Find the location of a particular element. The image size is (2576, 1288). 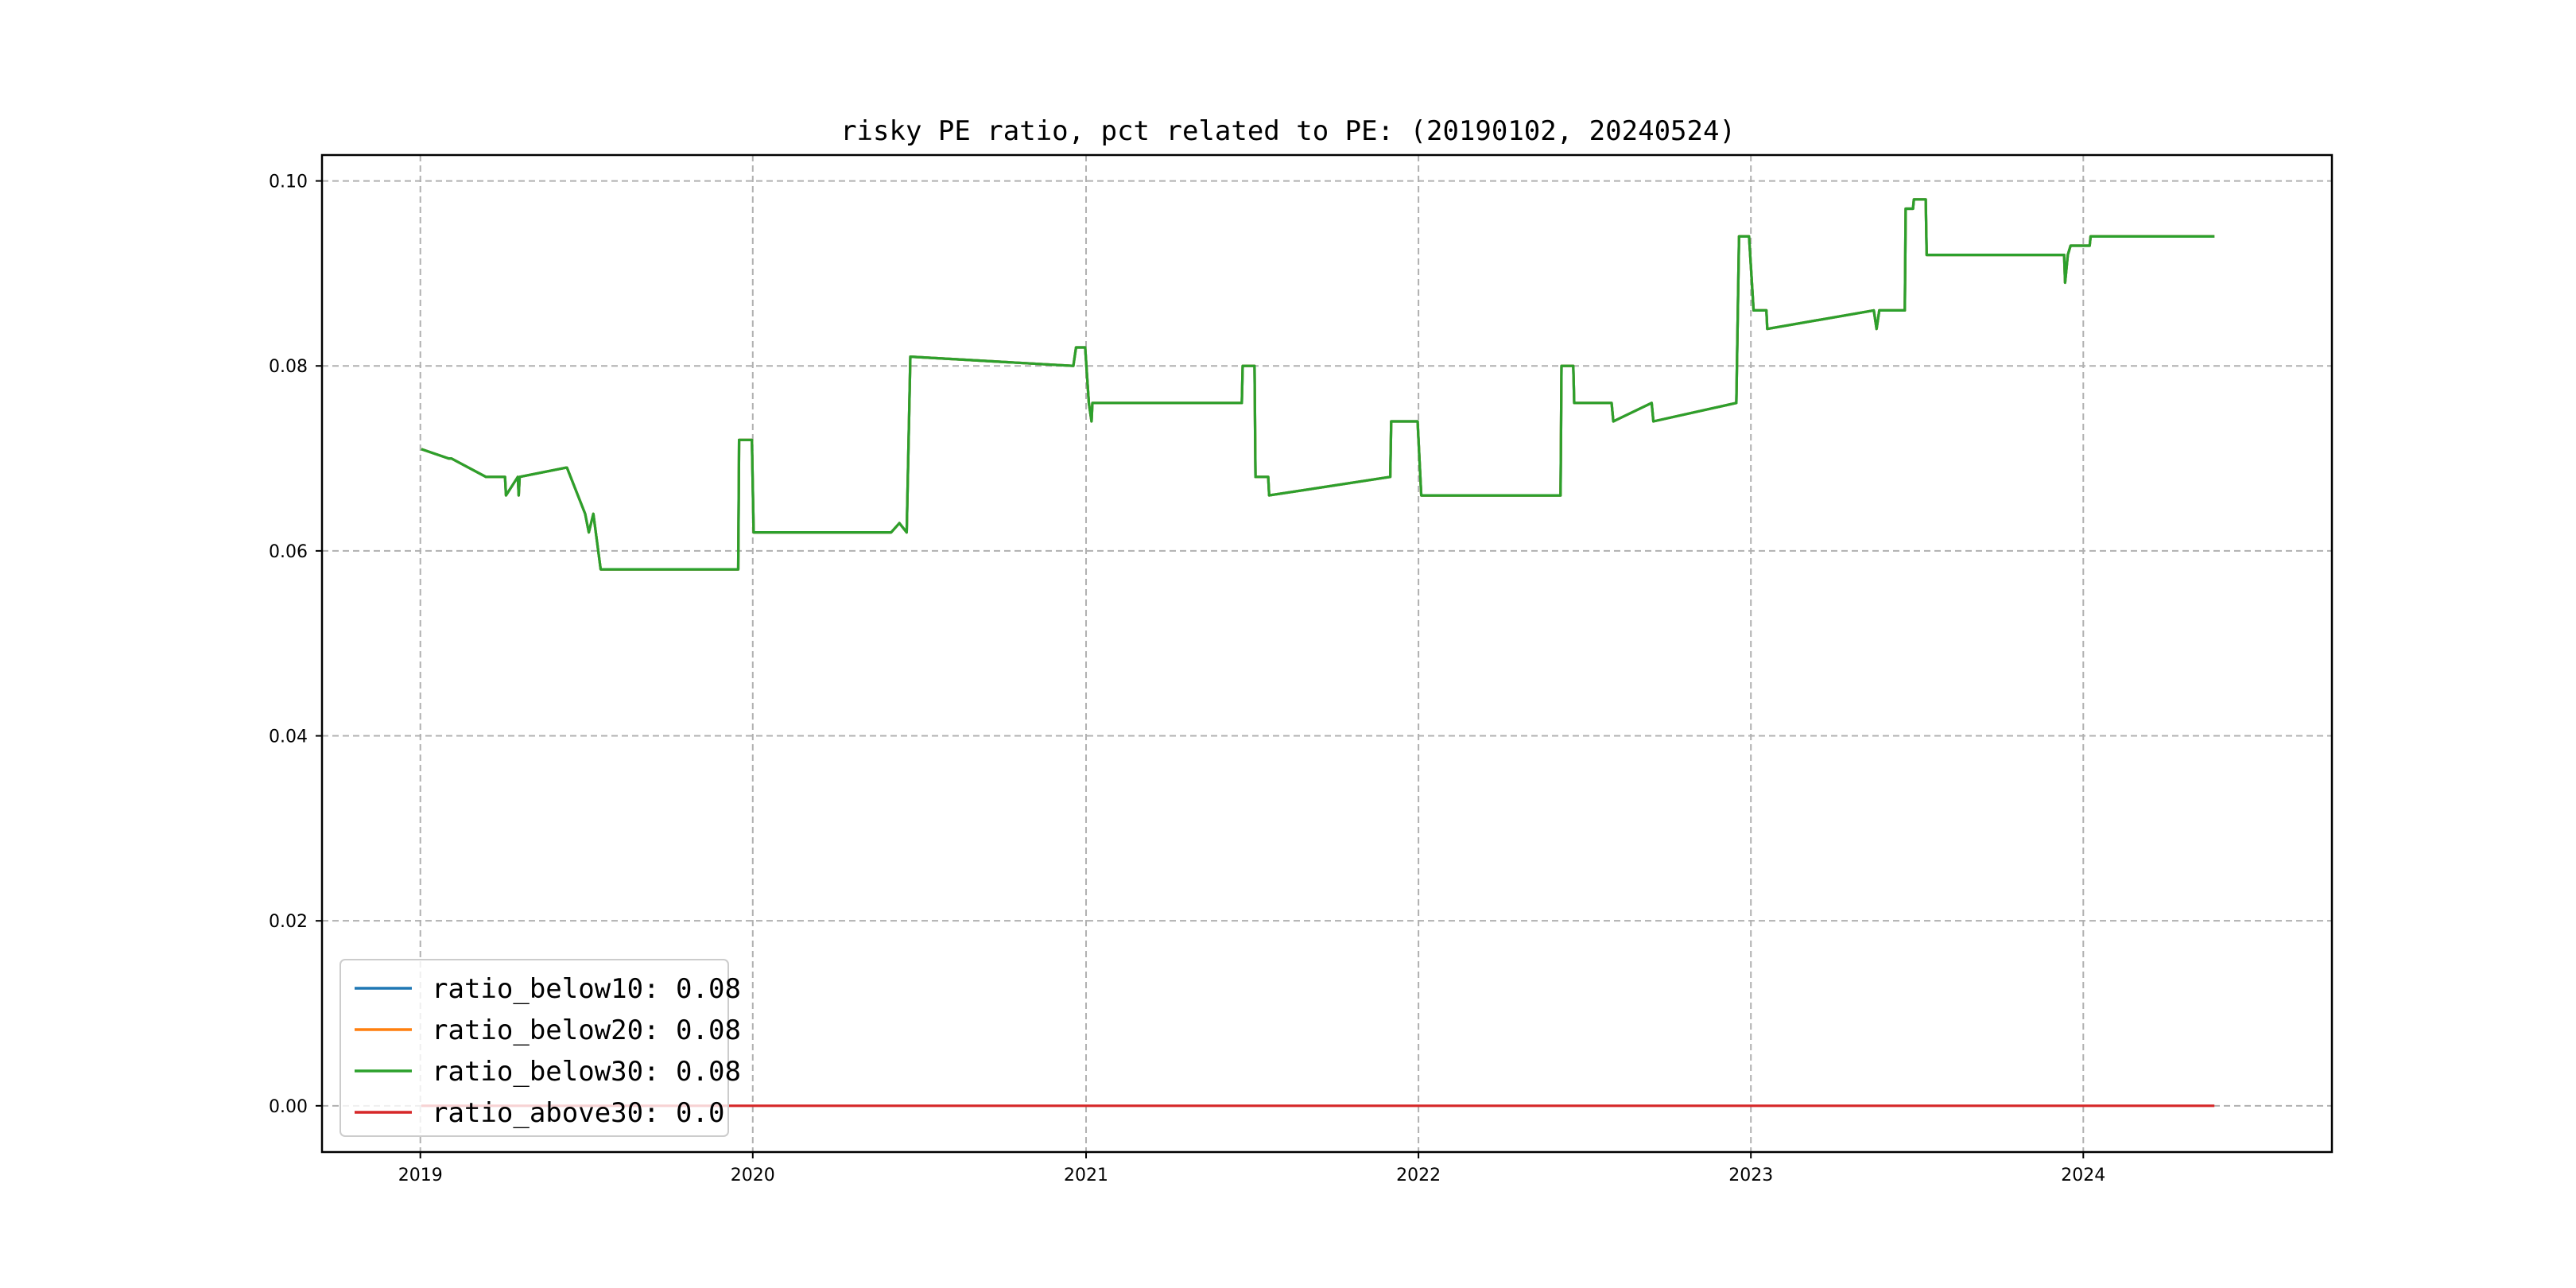

y-tick-label: 0.10 is located at coordinates (289, 182).